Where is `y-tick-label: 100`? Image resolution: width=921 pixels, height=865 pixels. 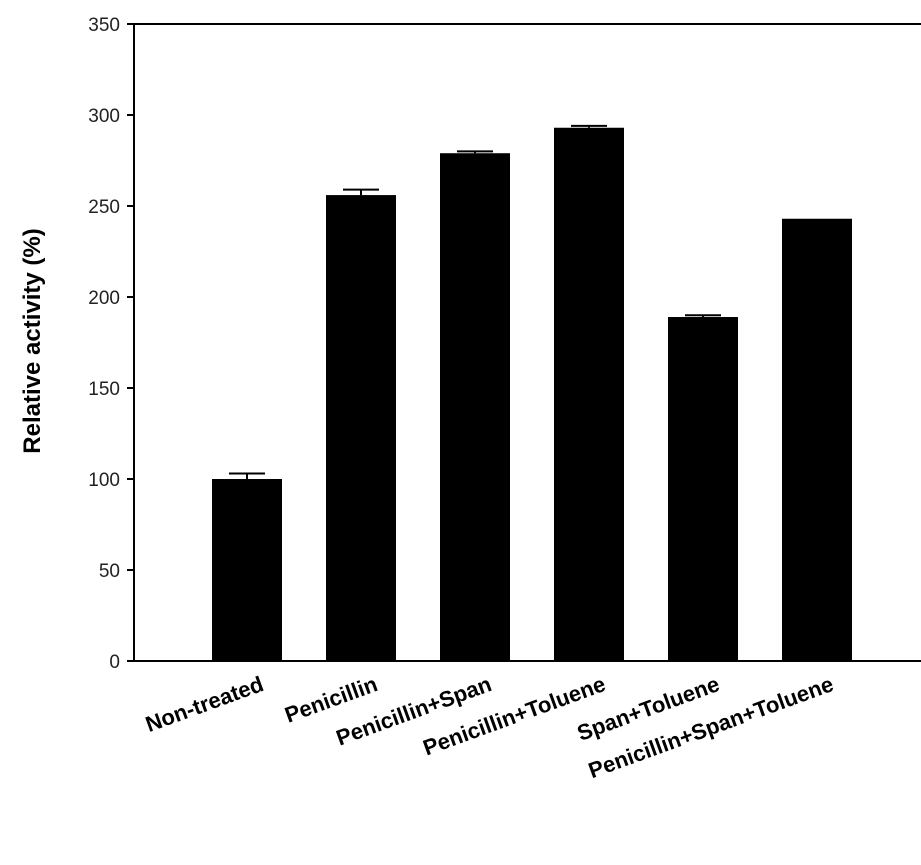
y-tick-label: 100 is located at coordinates (104, 480).